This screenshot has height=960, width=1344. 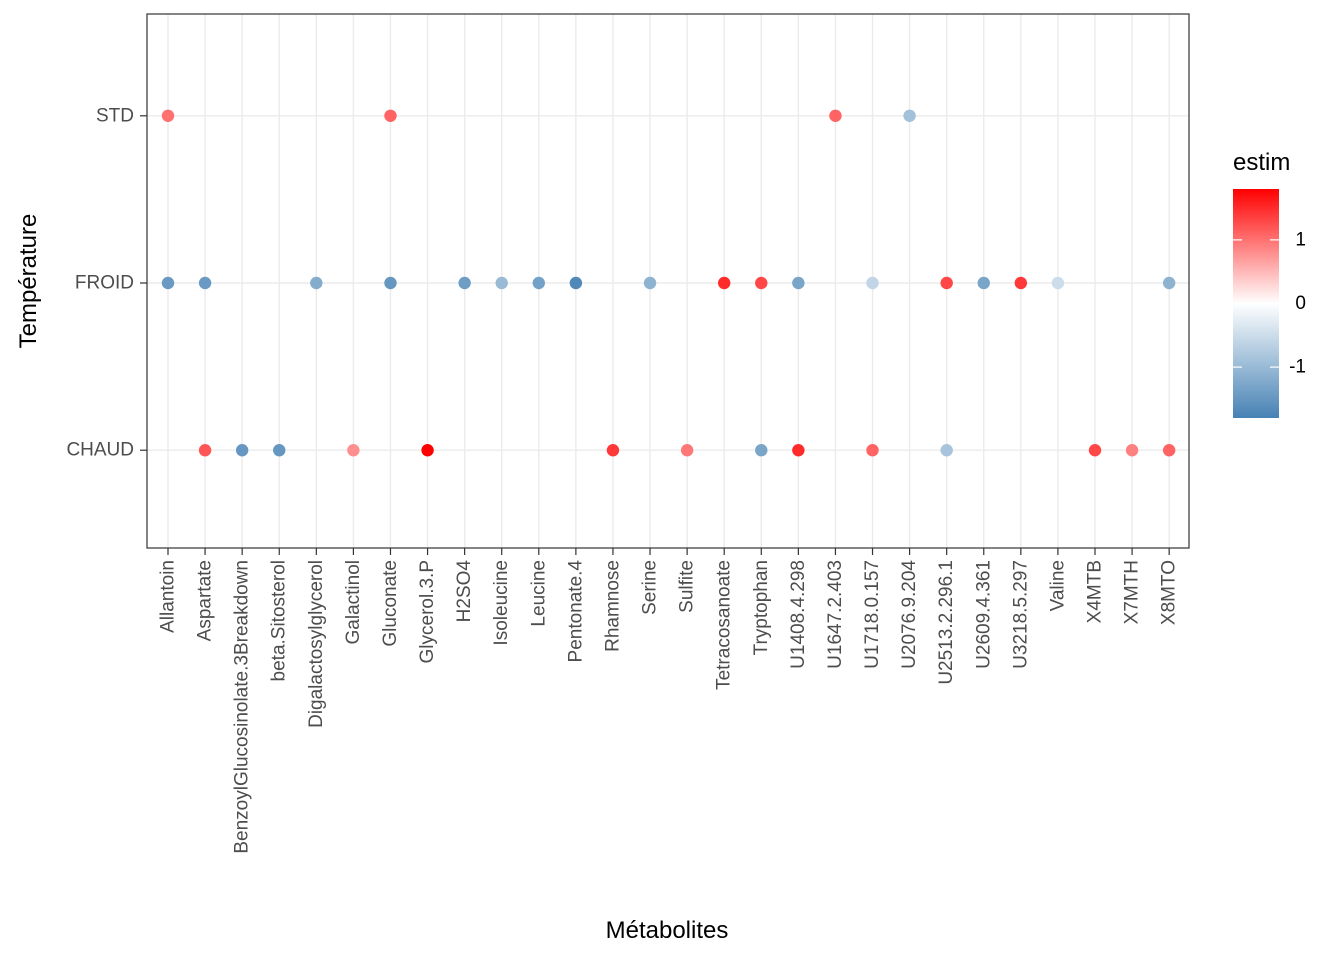 I want to click on x-tick-label: Gluconate, so click(x=390, y=603).